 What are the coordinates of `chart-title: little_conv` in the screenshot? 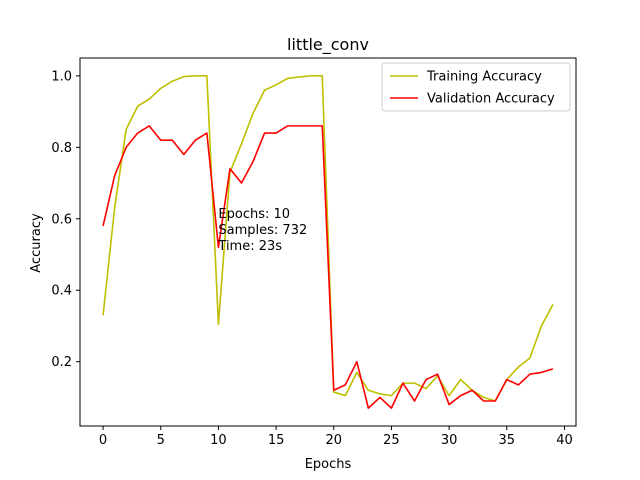 It's located at (328, 45).